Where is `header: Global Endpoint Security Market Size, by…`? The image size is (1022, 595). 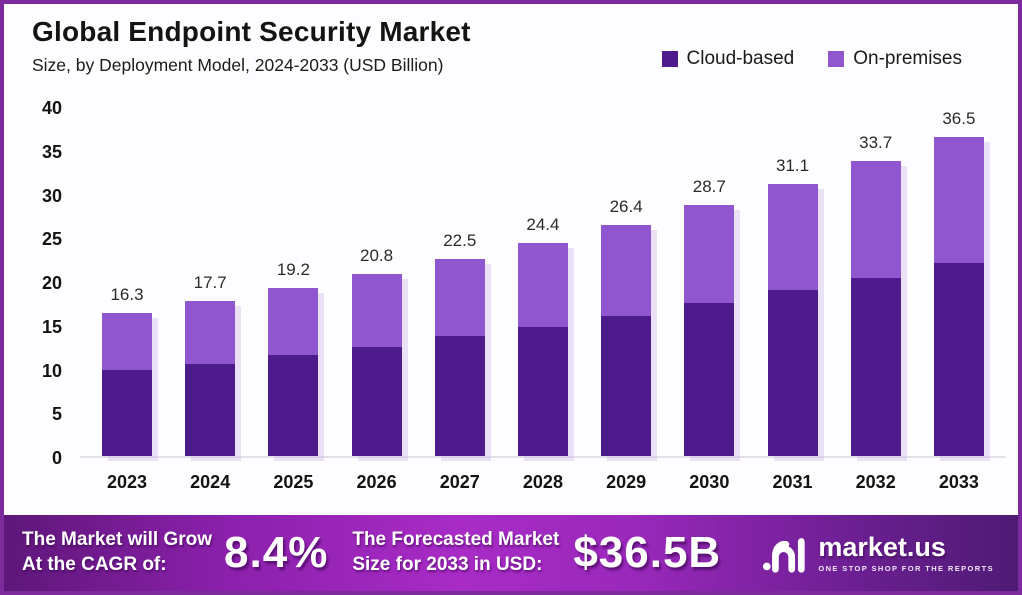
header: Global Endpoint Security Market Size, by… is located at coordinates (251, 46).